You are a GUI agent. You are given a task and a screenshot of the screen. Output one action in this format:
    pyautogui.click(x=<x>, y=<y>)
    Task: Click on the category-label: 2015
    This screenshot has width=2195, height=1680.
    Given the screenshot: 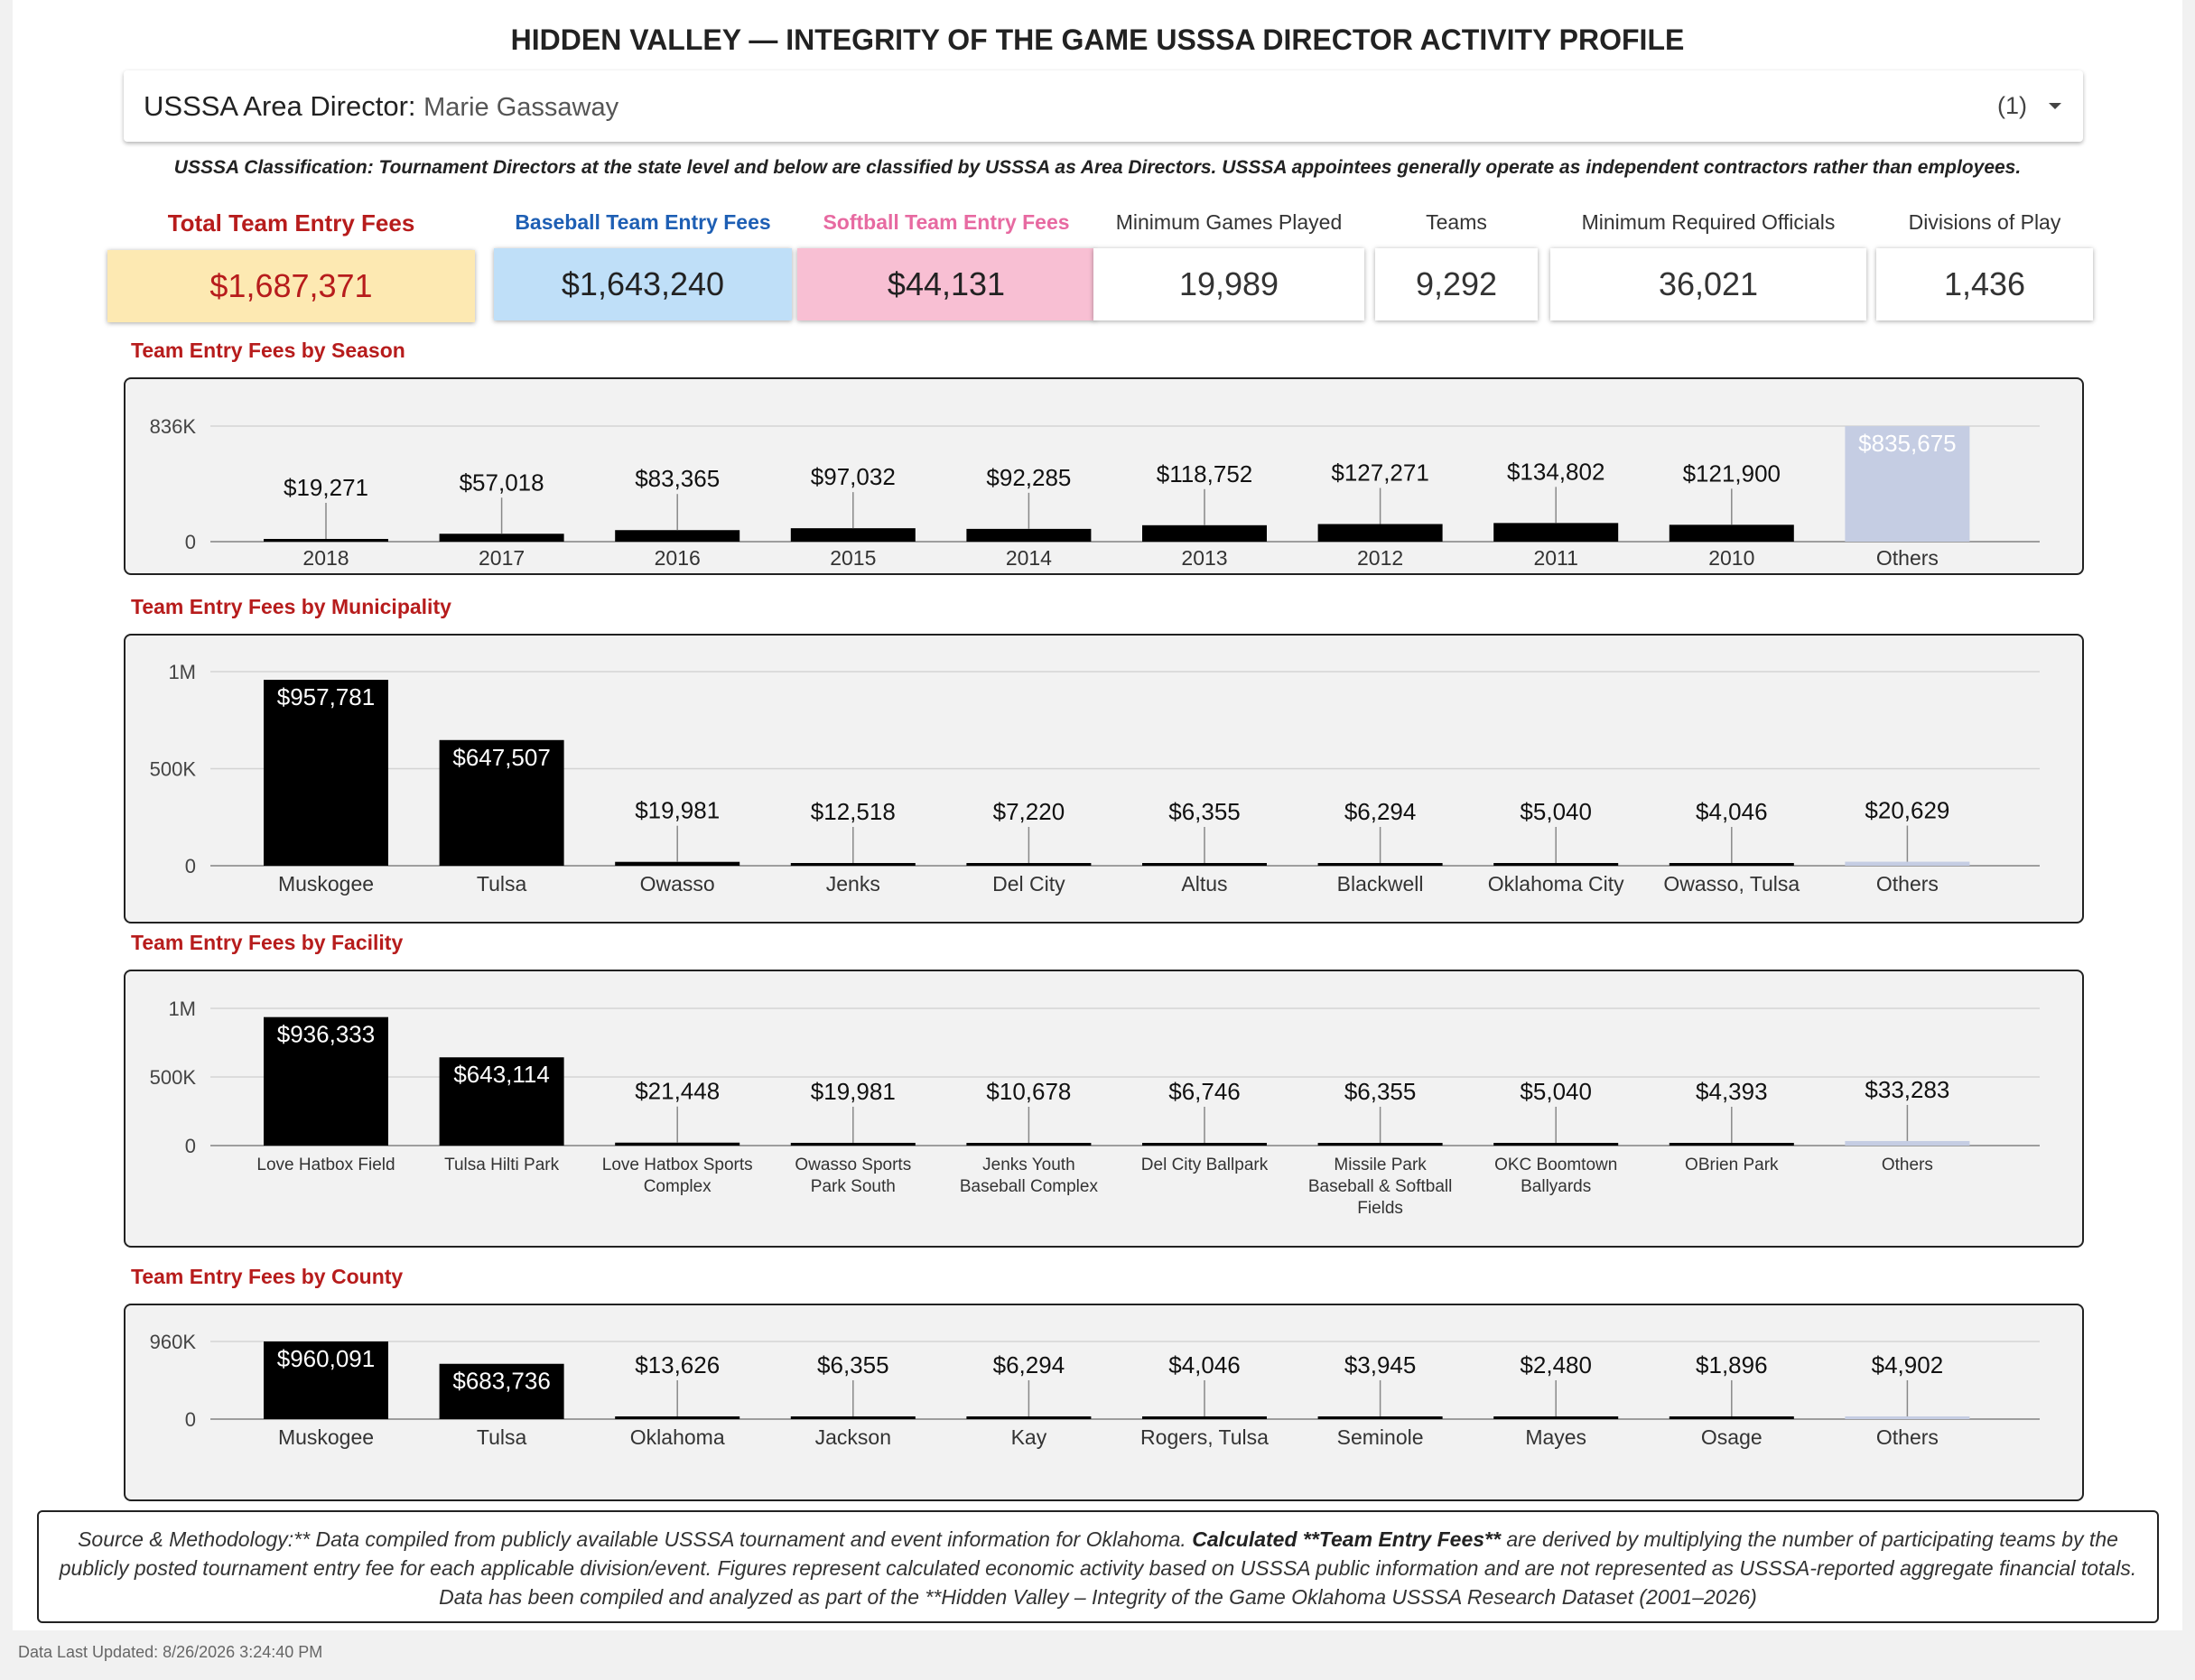 What is the action you would take?
    pyautogui.click(x=853, y=558)
    